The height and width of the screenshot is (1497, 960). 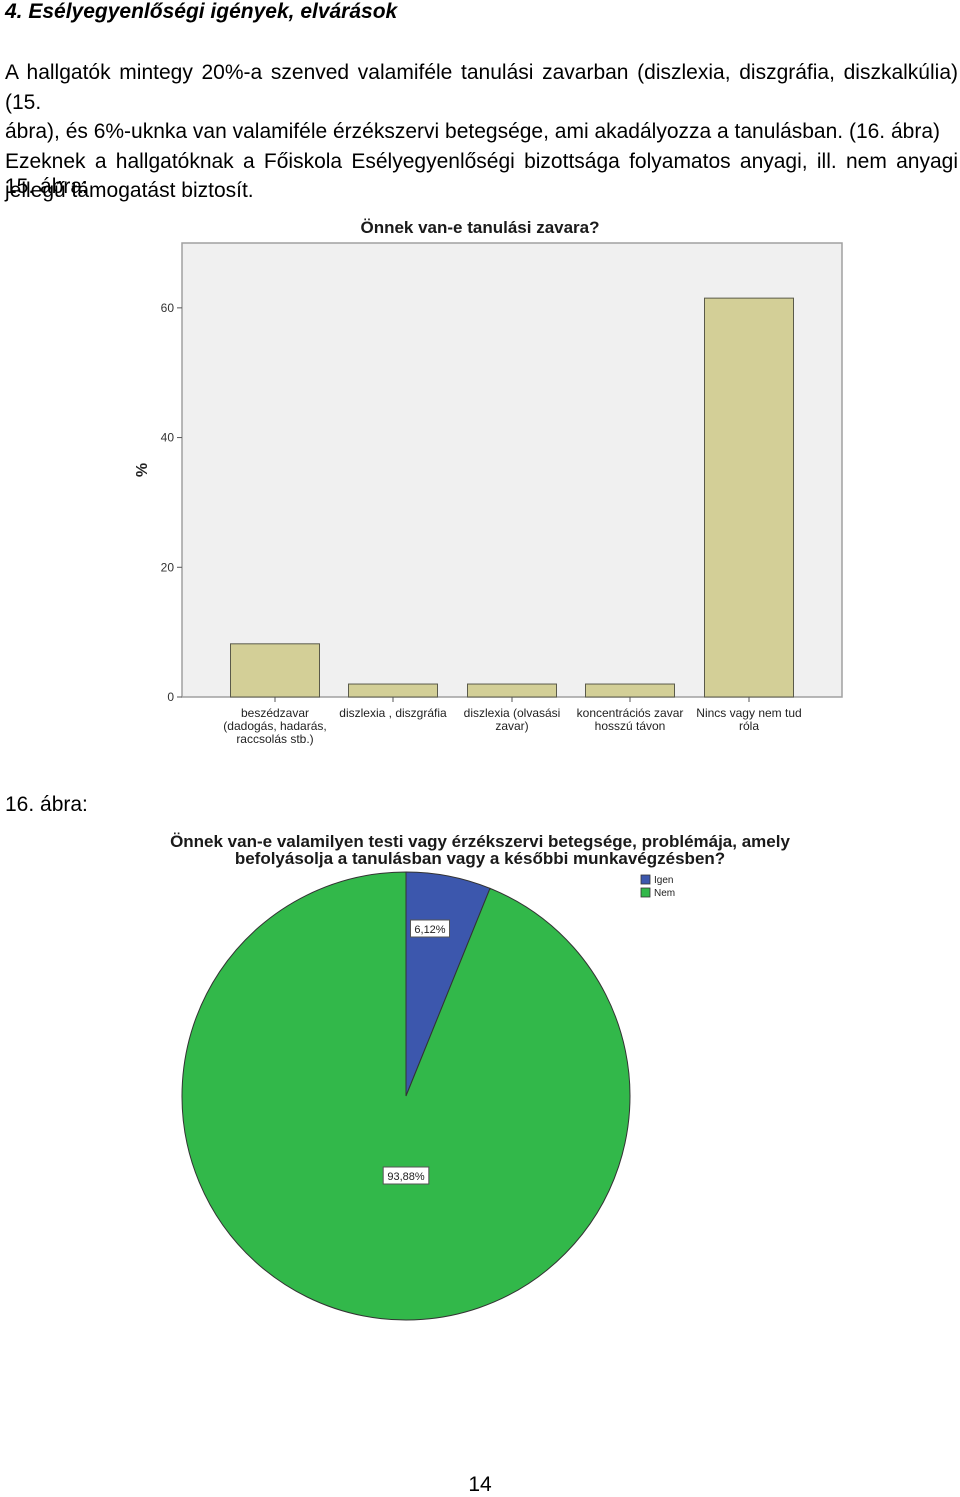 I want to click on x-tick-label: raccsolás stb.), so click(x=274, y=739).